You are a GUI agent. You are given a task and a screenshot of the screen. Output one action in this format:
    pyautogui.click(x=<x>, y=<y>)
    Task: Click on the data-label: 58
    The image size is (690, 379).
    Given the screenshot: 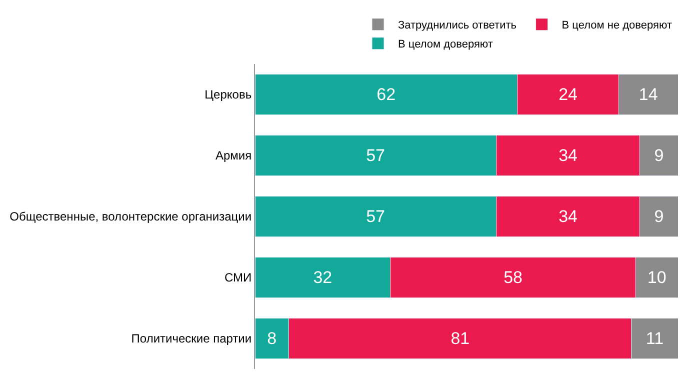 What is the action you would take?
    pyautogui.click(x=513, y=277)
    